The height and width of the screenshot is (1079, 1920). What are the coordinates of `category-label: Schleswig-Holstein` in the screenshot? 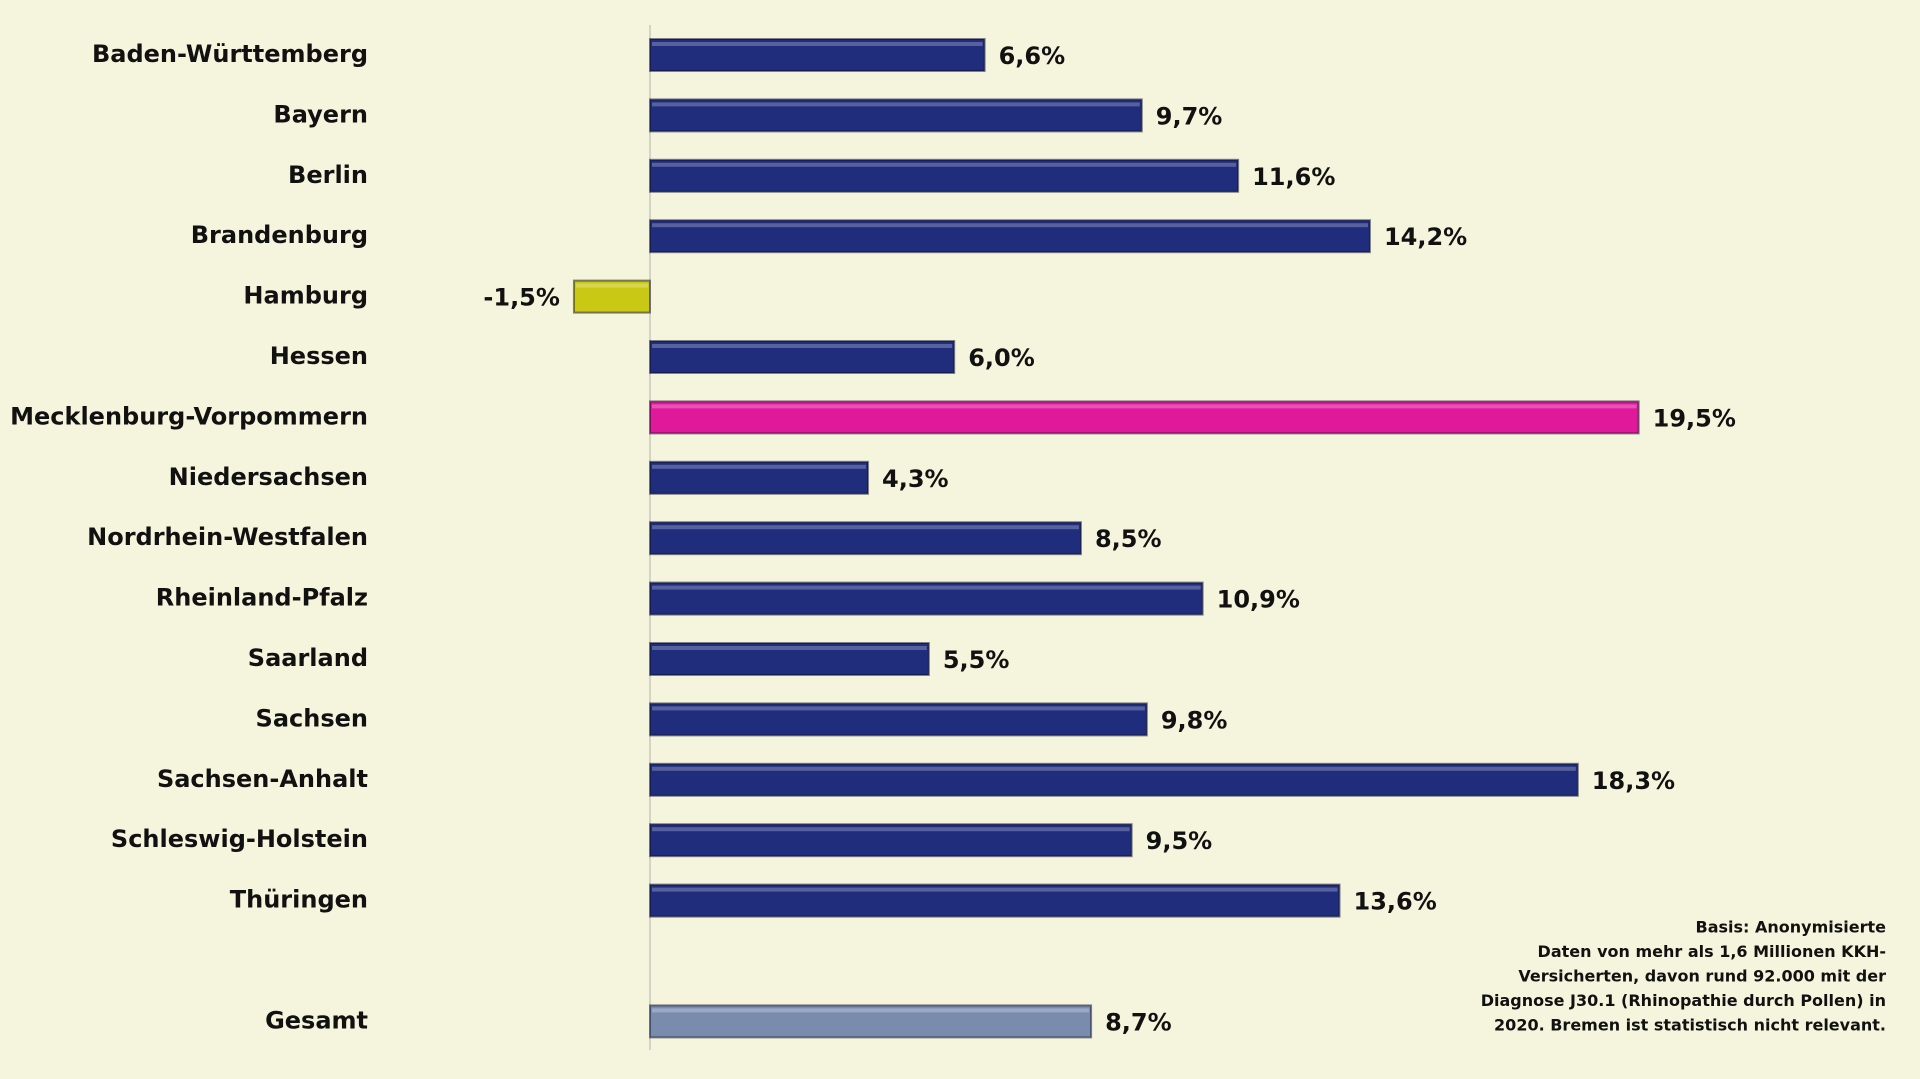 It's located at (239, 839).